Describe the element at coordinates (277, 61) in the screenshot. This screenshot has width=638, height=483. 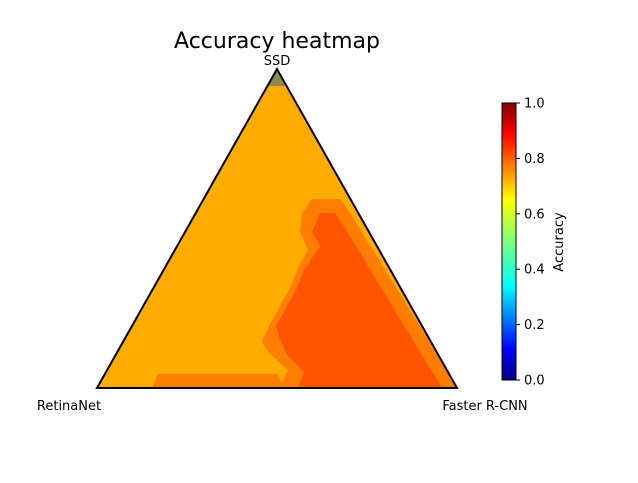
I see `corner-label-top: SSD` at that location.